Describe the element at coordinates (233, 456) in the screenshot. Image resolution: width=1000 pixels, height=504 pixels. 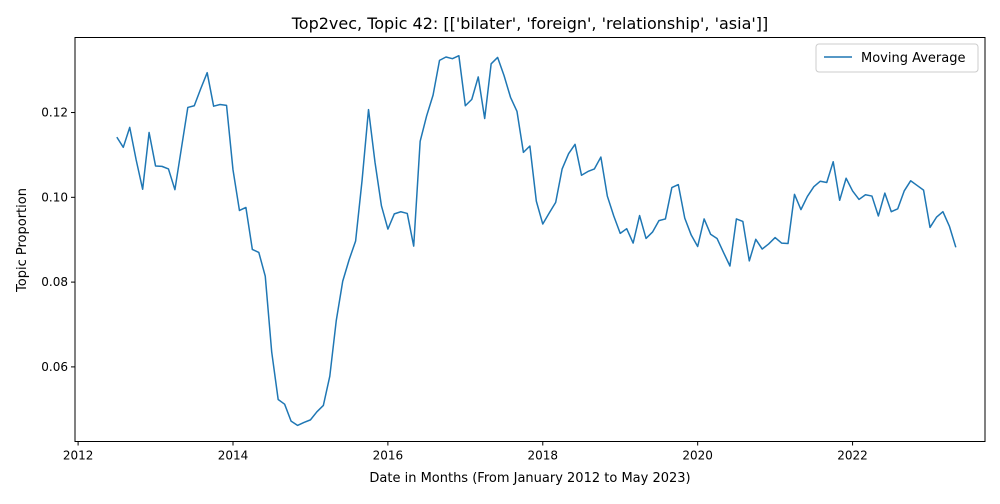
I see `x-tick-label: 2014` at that location.